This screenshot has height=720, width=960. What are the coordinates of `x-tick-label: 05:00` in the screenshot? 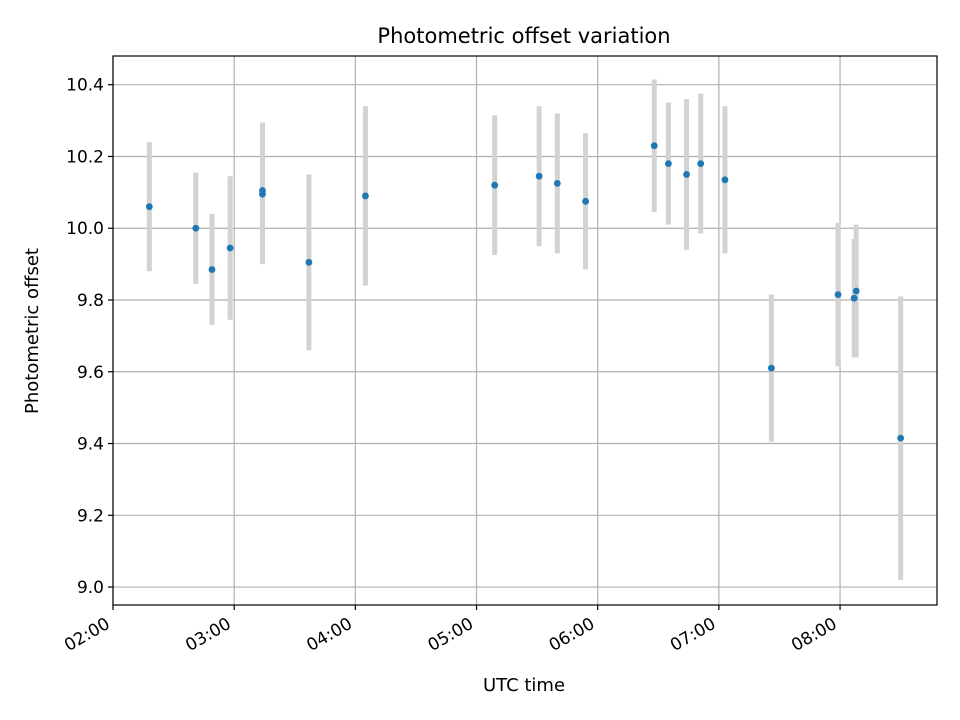 It's located at (451, 635).